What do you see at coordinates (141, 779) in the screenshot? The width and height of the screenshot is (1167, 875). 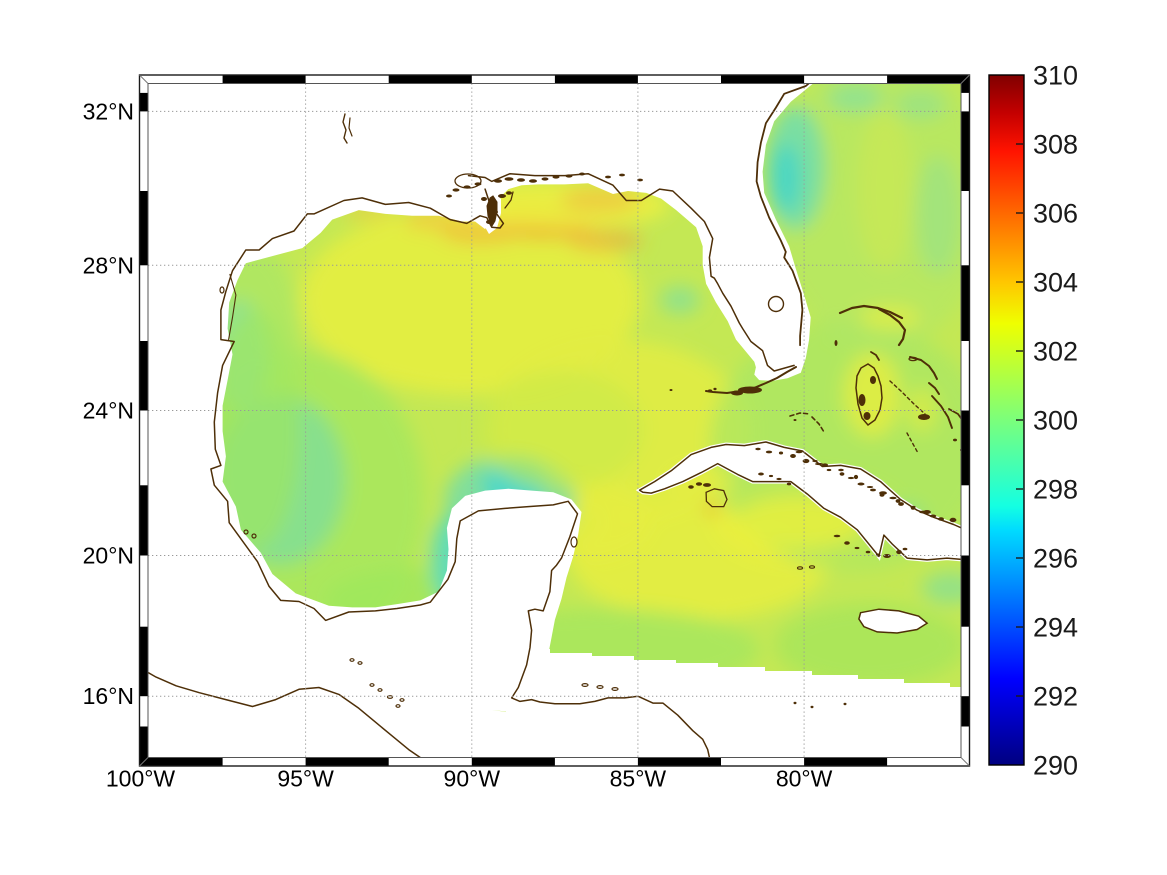 I see `svg-text: 100°W` at bounding box center [141, 779].